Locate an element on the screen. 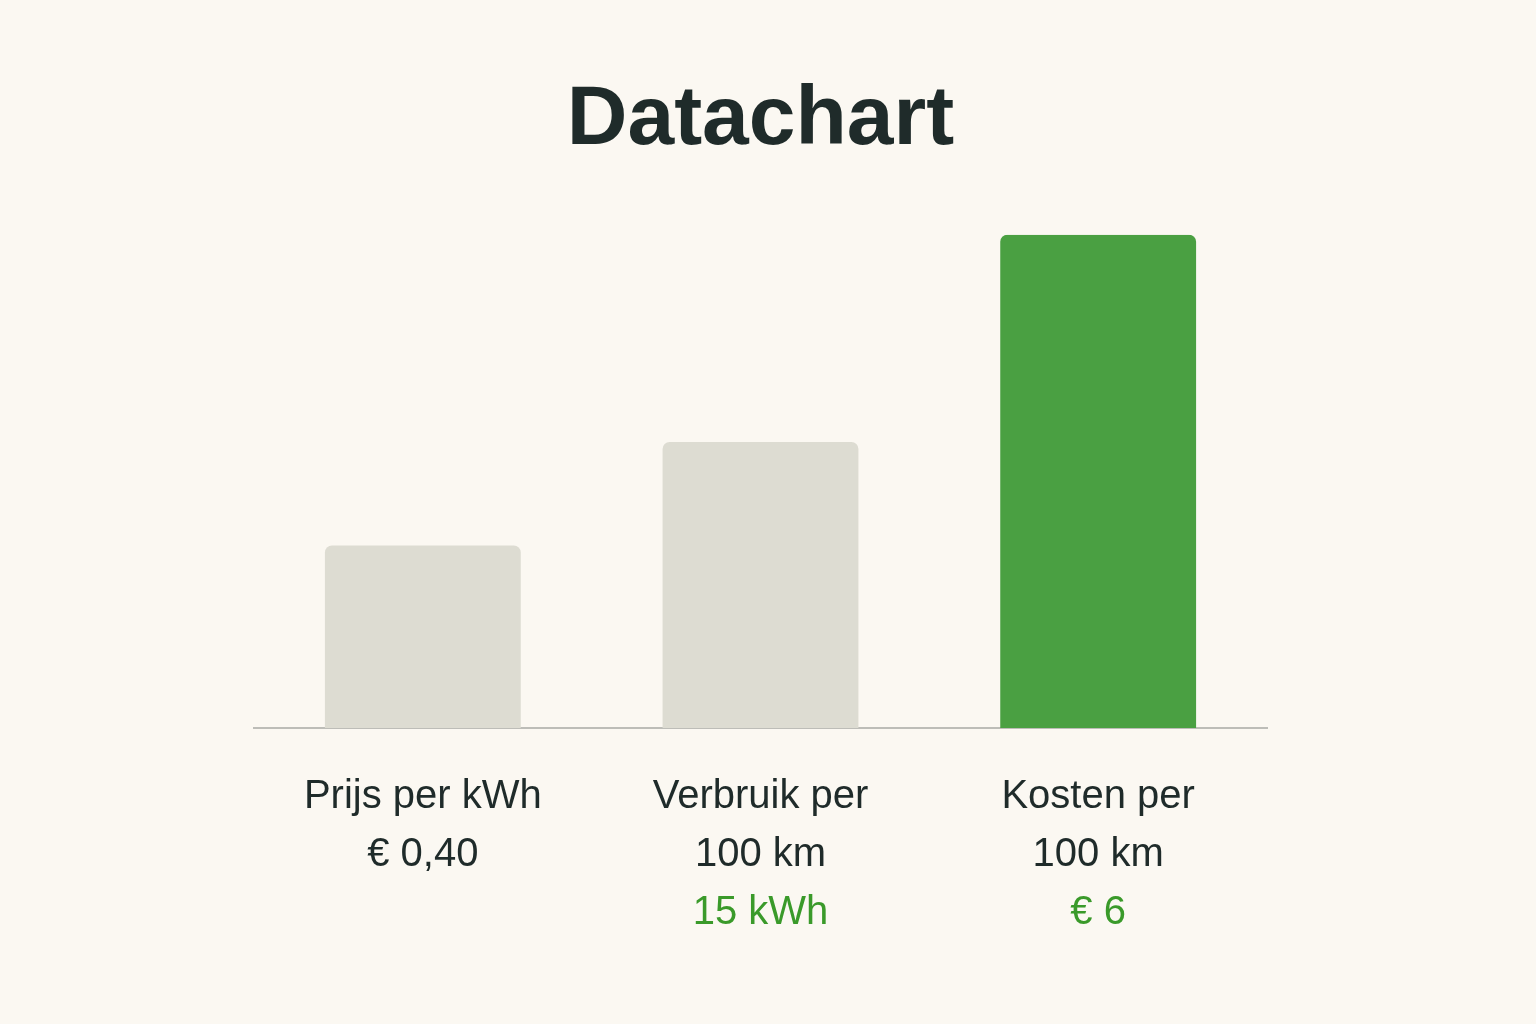  x-tick-label: Verbruik per 100 km is located at coordinates (760, 823).